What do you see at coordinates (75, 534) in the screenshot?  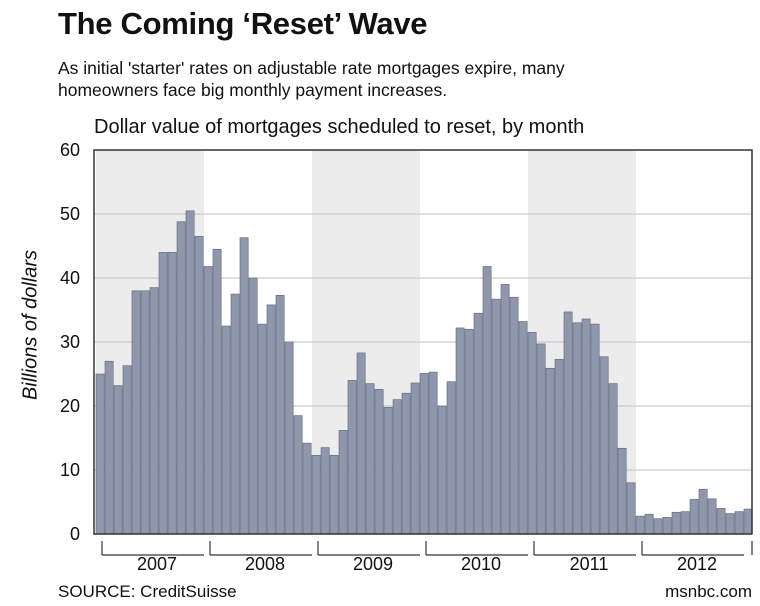 I see `y-tick-label-0: 0` at bounding box center [75, 534].